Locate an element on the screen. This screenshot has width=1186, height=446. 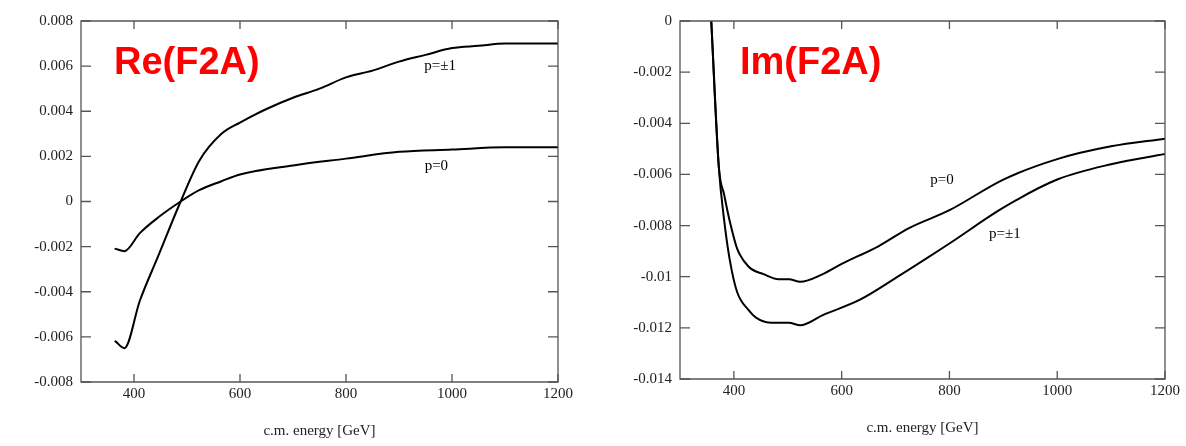
y-tick-label: 0.008 is located at coordinates (56, 19).